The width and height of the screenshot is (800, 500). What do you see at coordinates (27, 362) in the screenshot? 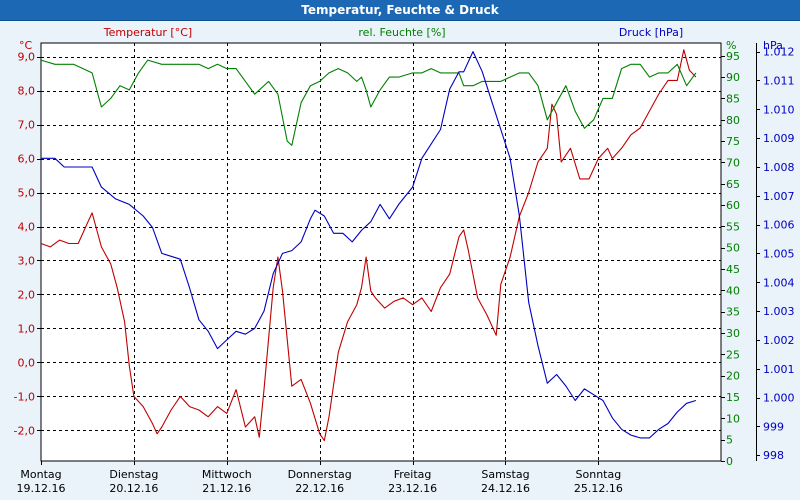
I see `temp-tick-label: 0,0` at bounding box center [27, 362].